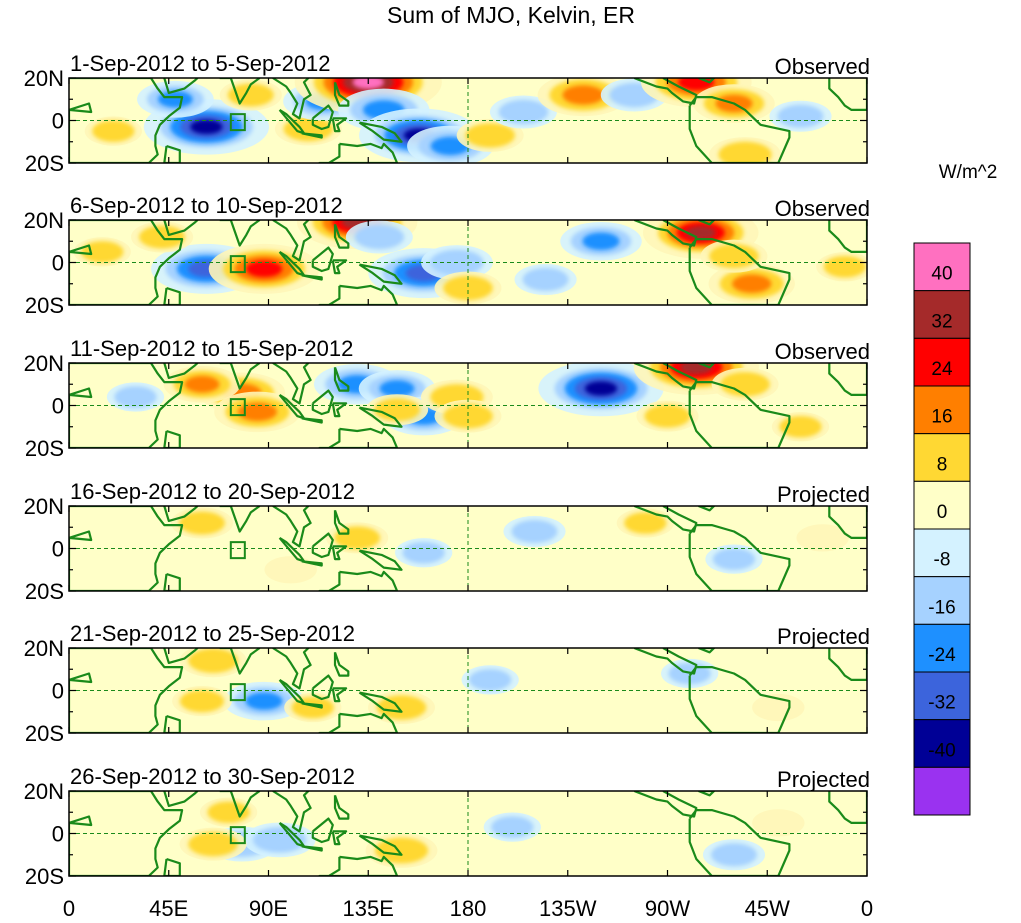 The width and height of the screenshot is (1021, 923). Describe the element at coordinates (667, 908) in the screenshot. I see `x-tick-label: 90W` at that location.